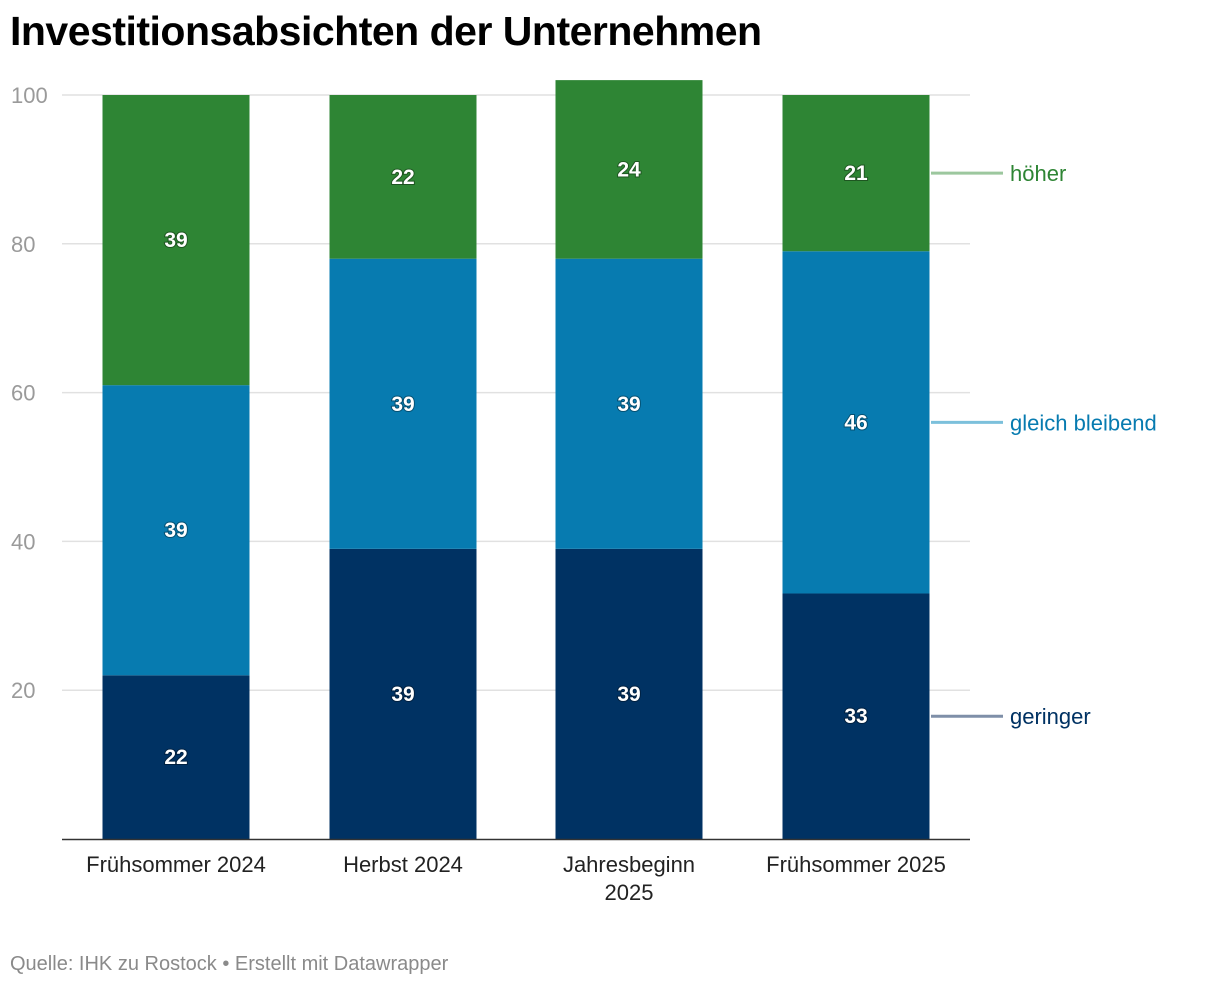 This screenshot has width=1220, height=988. What do you see at coordinates (29, 95) in the screenshot?
I see `y-tick-label-100: 100` at bounding box center [29, 95].